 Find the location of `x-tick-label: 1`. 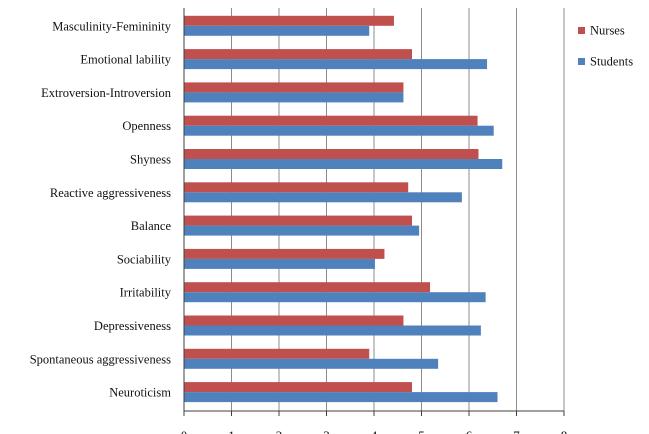

x-tick-label: 1 is located at coordinates (231, 431).